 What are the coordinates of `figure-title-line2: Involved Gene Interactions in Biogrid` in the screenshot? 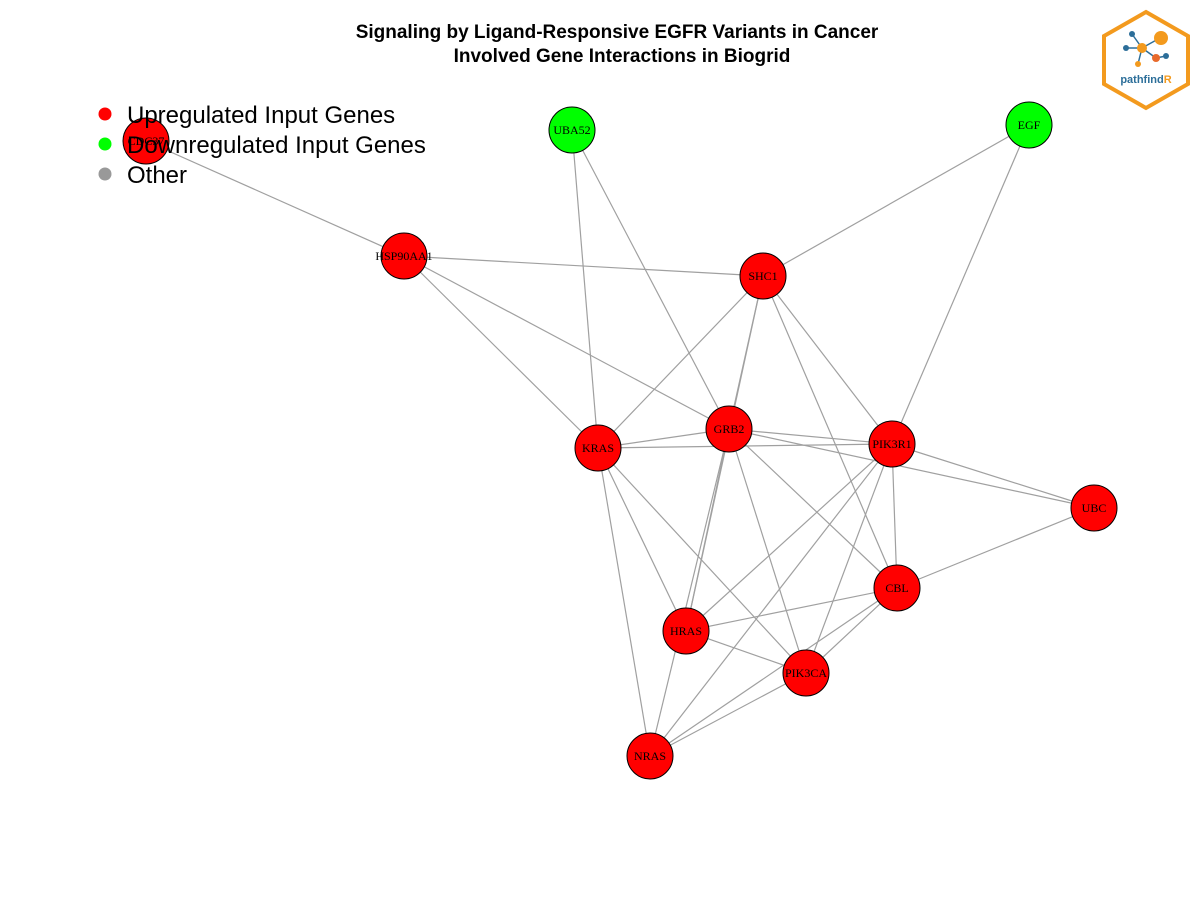 It's located at (622, 56).